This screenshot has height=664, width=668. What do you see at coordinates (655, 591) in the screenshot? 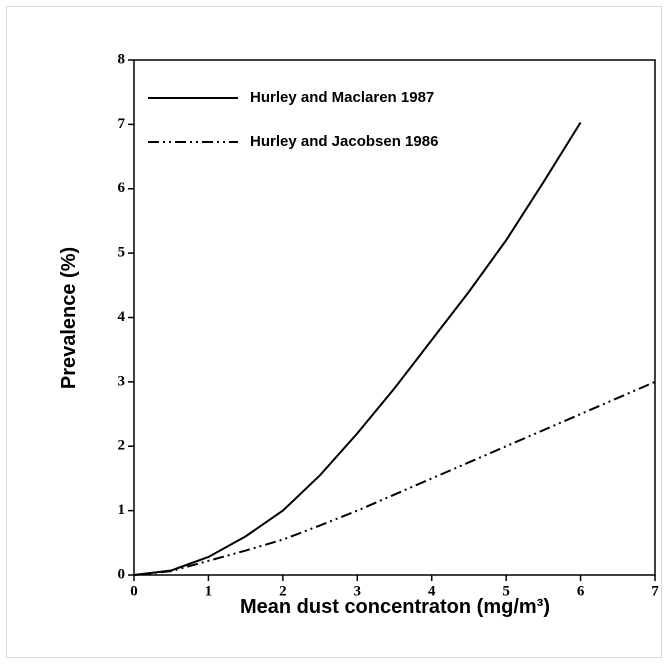
I see `x-tick-label: 7` at bounding box center [655, 591].